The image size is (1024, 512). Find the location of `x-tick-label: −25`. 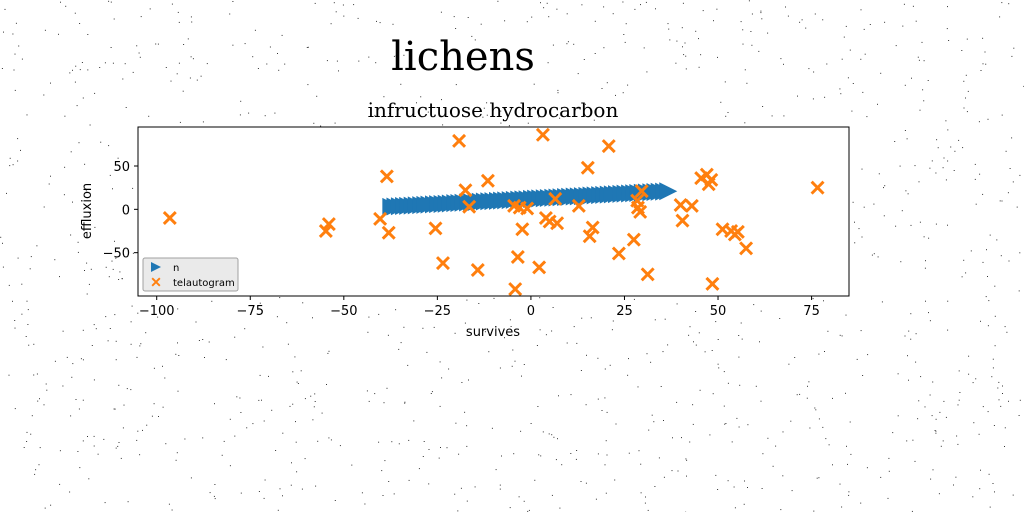

x-tick-label: −25 is located at coordinates (437, 311).